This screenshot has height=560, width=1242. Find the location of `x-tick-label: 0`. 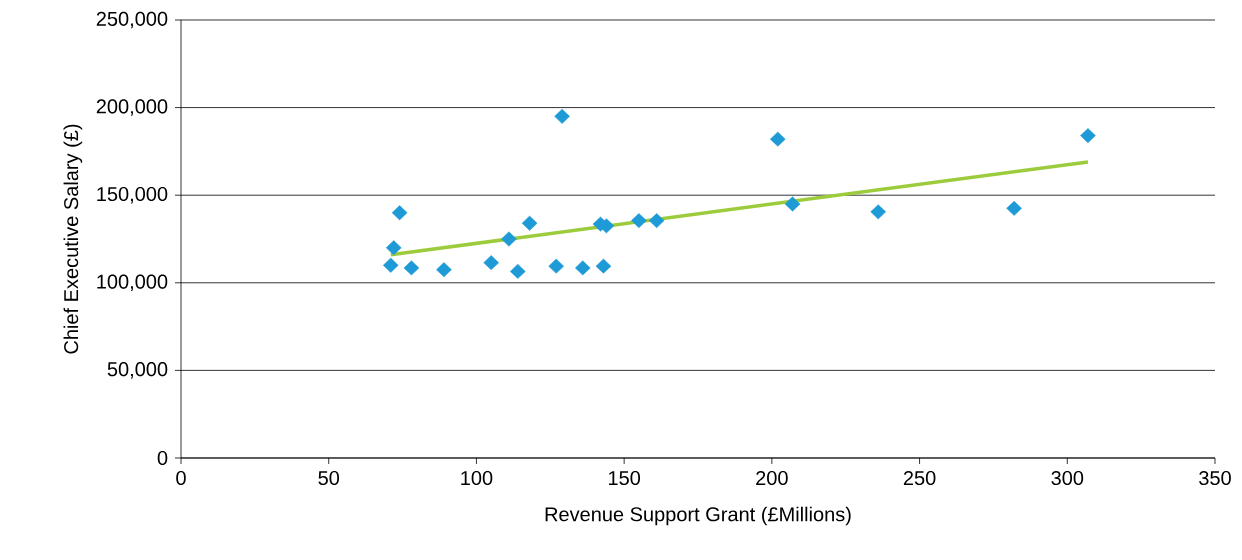

x-tick-label: 0 is located at coordinates (181, 478).